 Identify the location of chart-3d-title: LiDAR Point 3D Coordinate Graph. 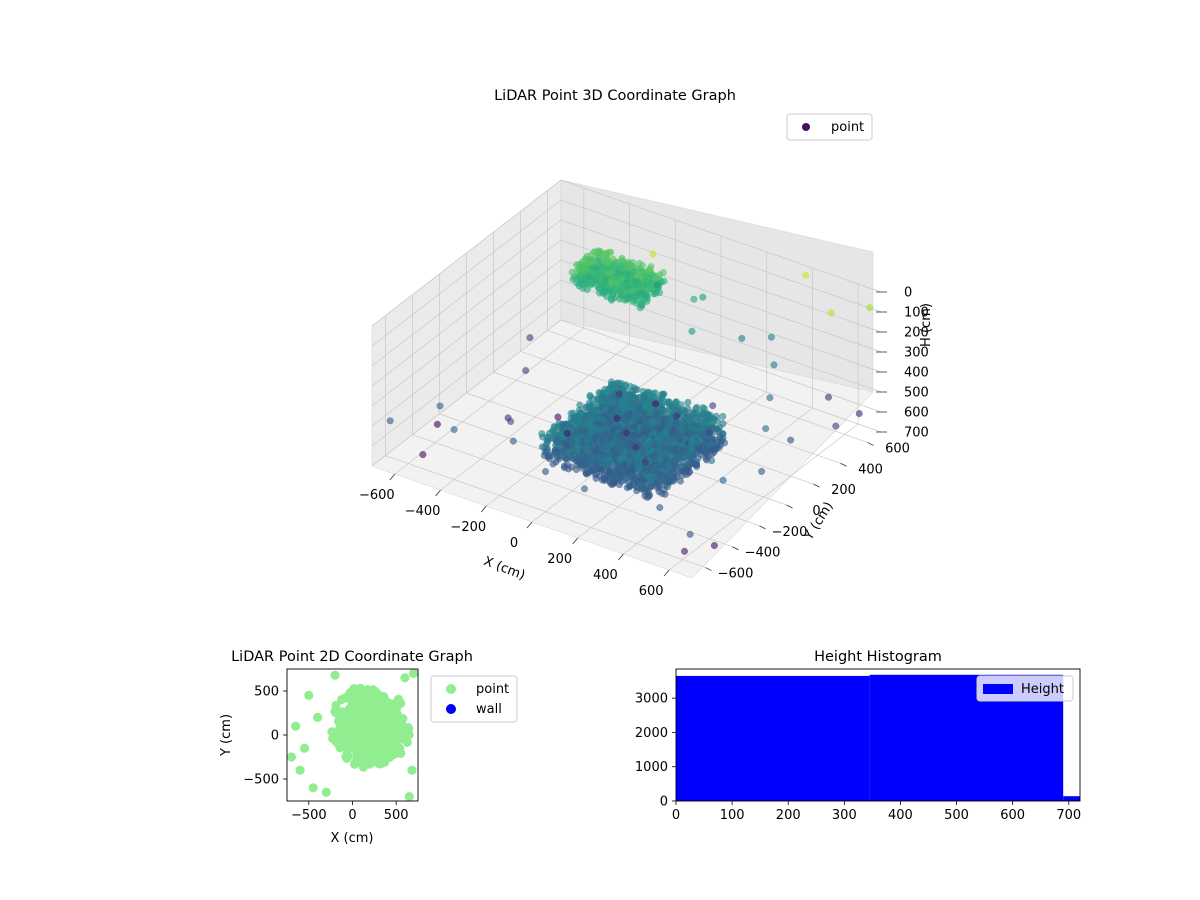
(615, 96).